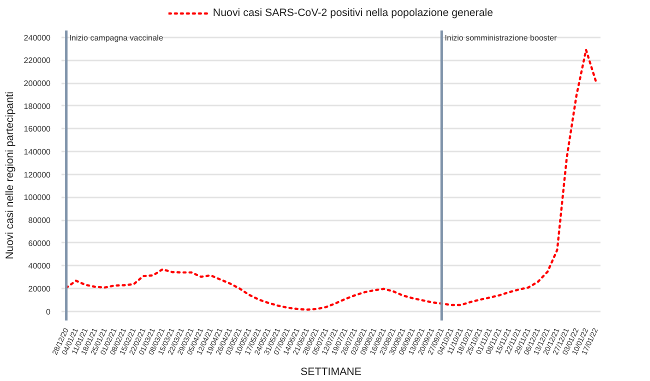  Describe the element at coordinates (116, 38) in the screenshot. I see `ref-line-label: Inizio campagna vaccinale` at that location.